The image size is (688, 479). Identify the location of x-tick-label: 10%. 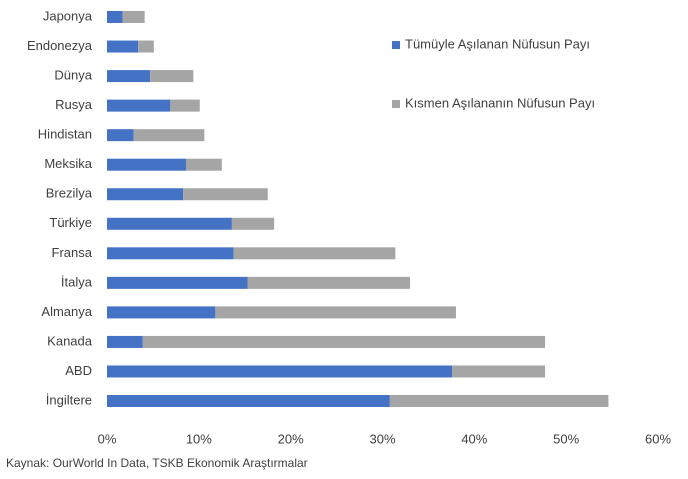
(199, 438).